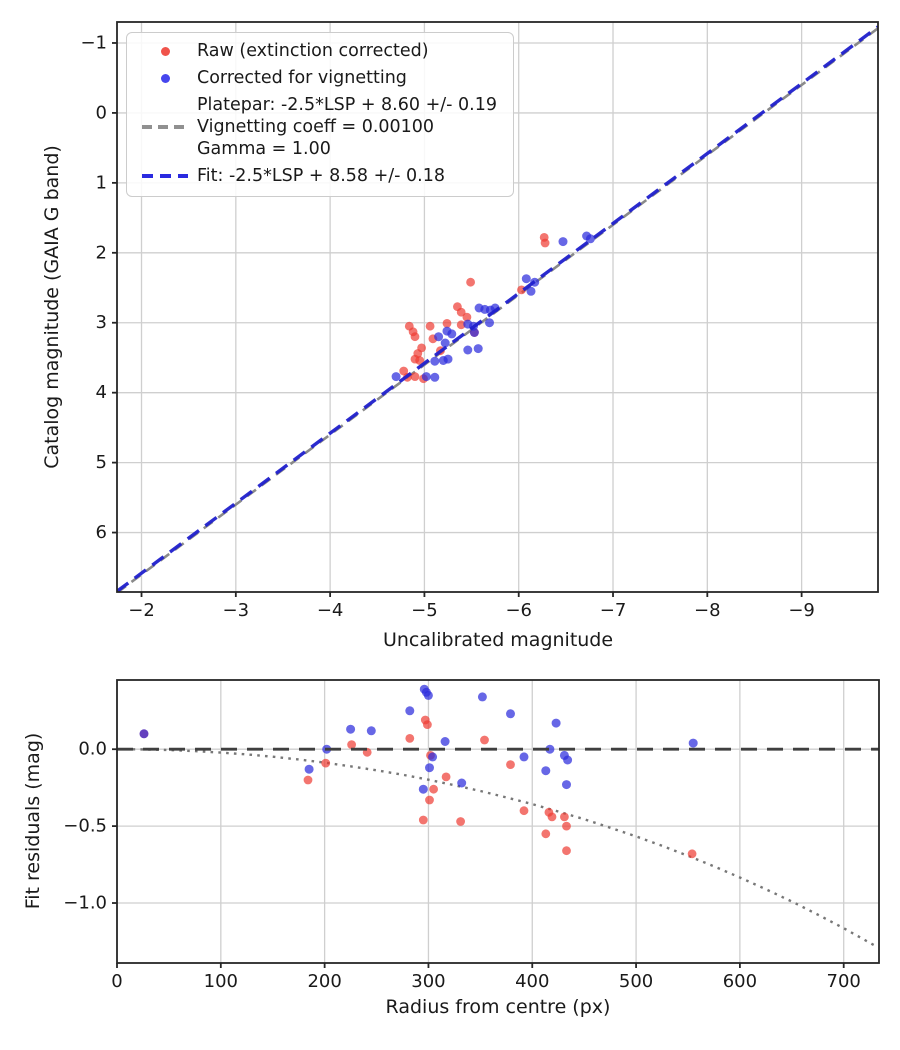  What do you see at coordinates (93, 42) in the screenshot?
I see `y-tick-label: −1` at bounding box center [93, 42].